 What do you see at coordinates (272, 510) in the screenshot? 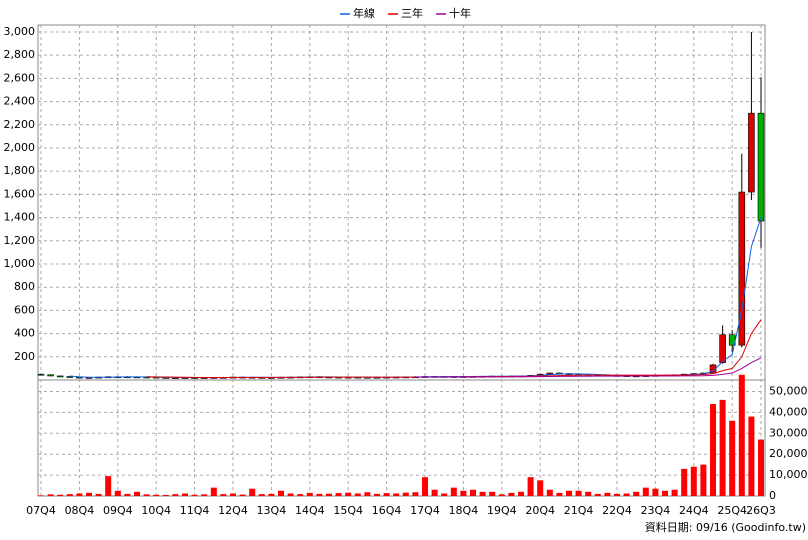
I see `x-tick-label: 13Q4` at bounding box center [272, 510].